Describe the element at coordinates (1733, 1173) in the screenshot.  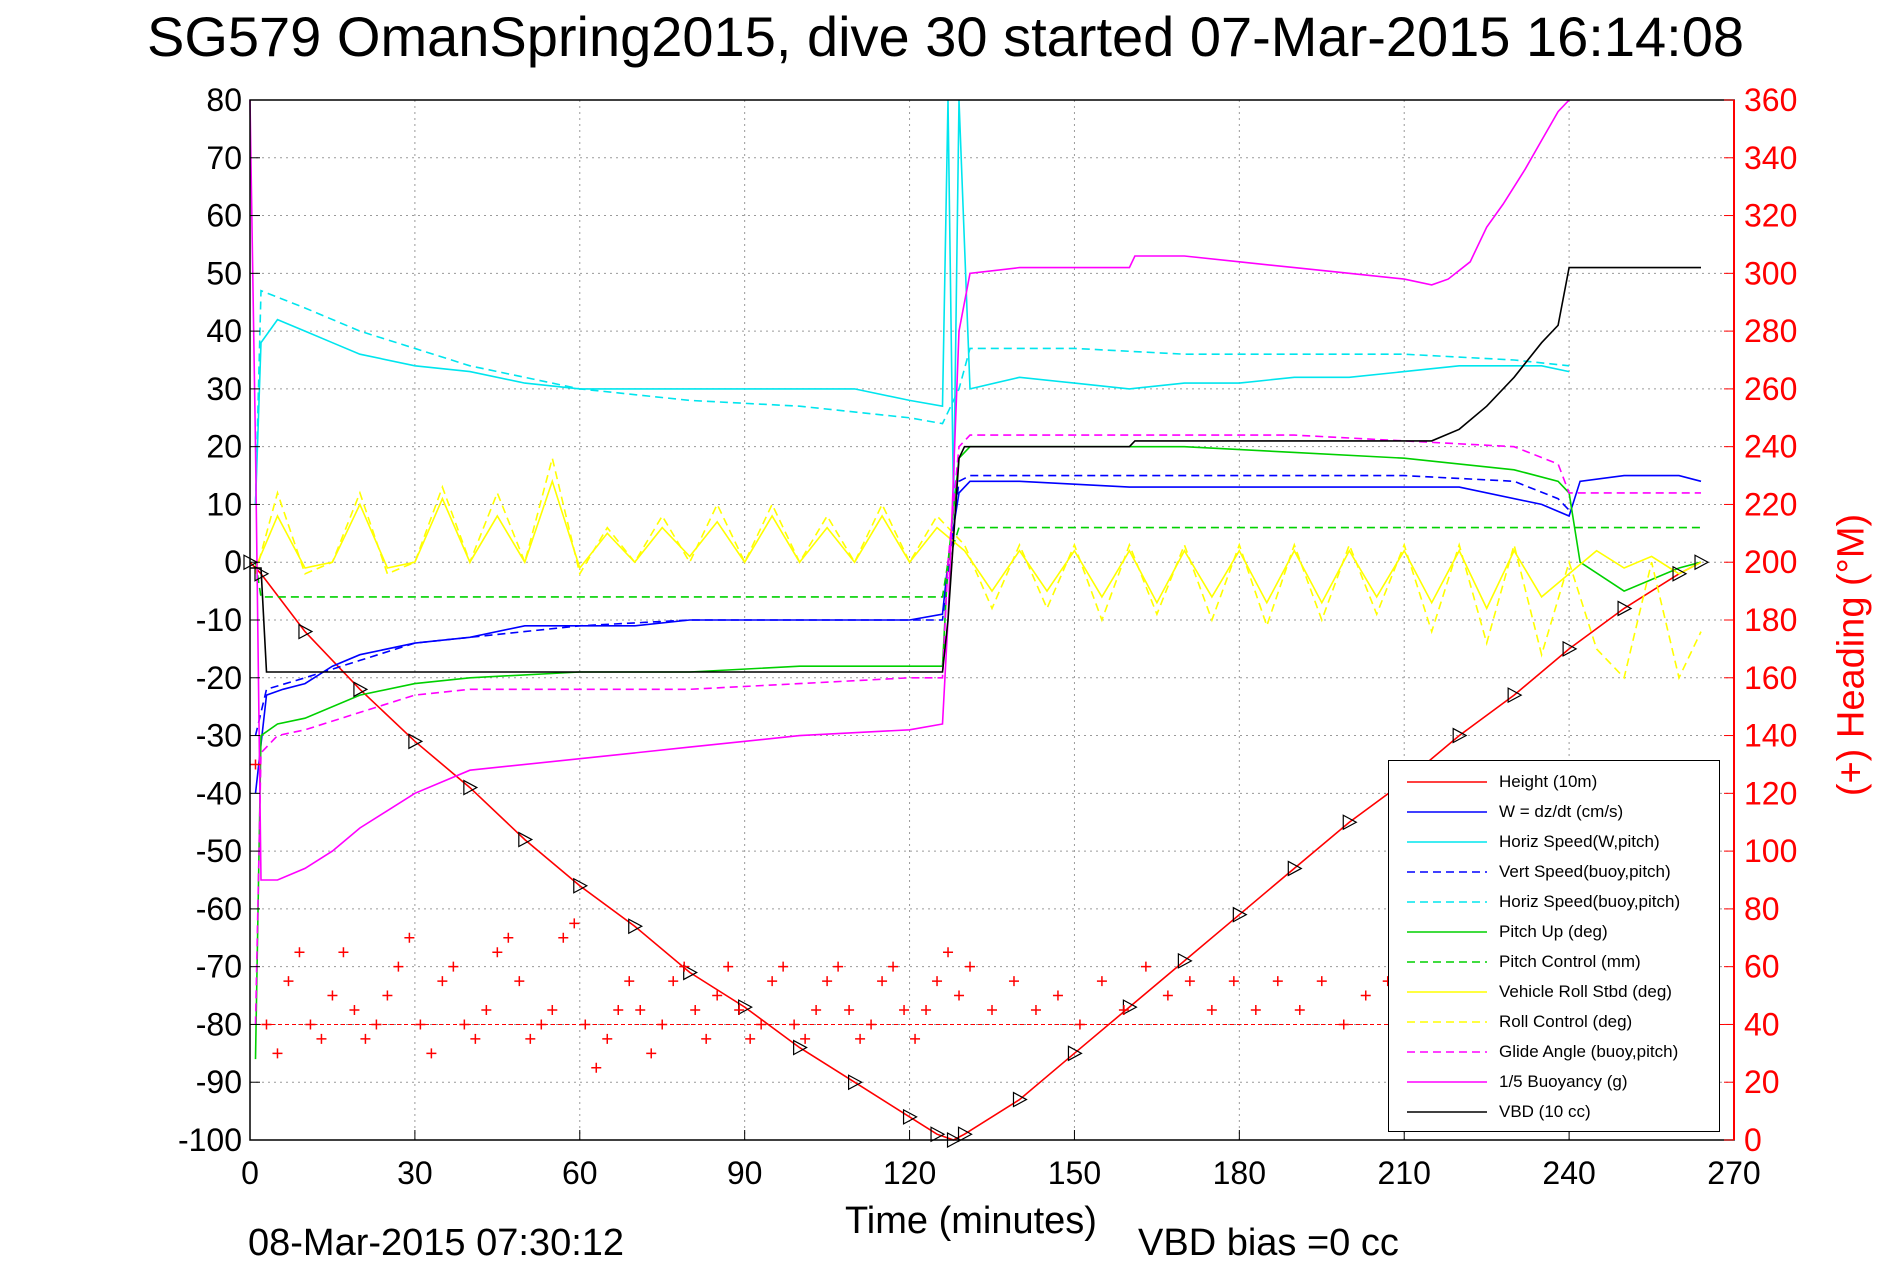
I see `x-tick-label: 270` at that location.